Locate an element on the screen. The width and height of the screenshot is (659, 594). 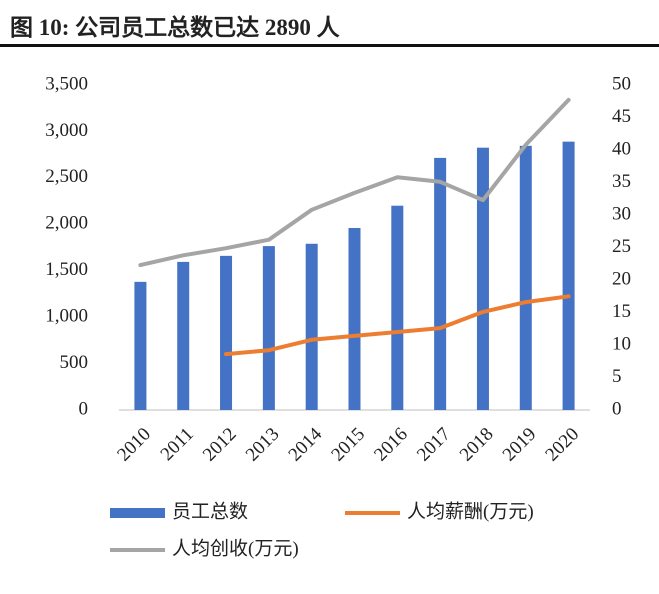
line is located at coordinates (397, 325).